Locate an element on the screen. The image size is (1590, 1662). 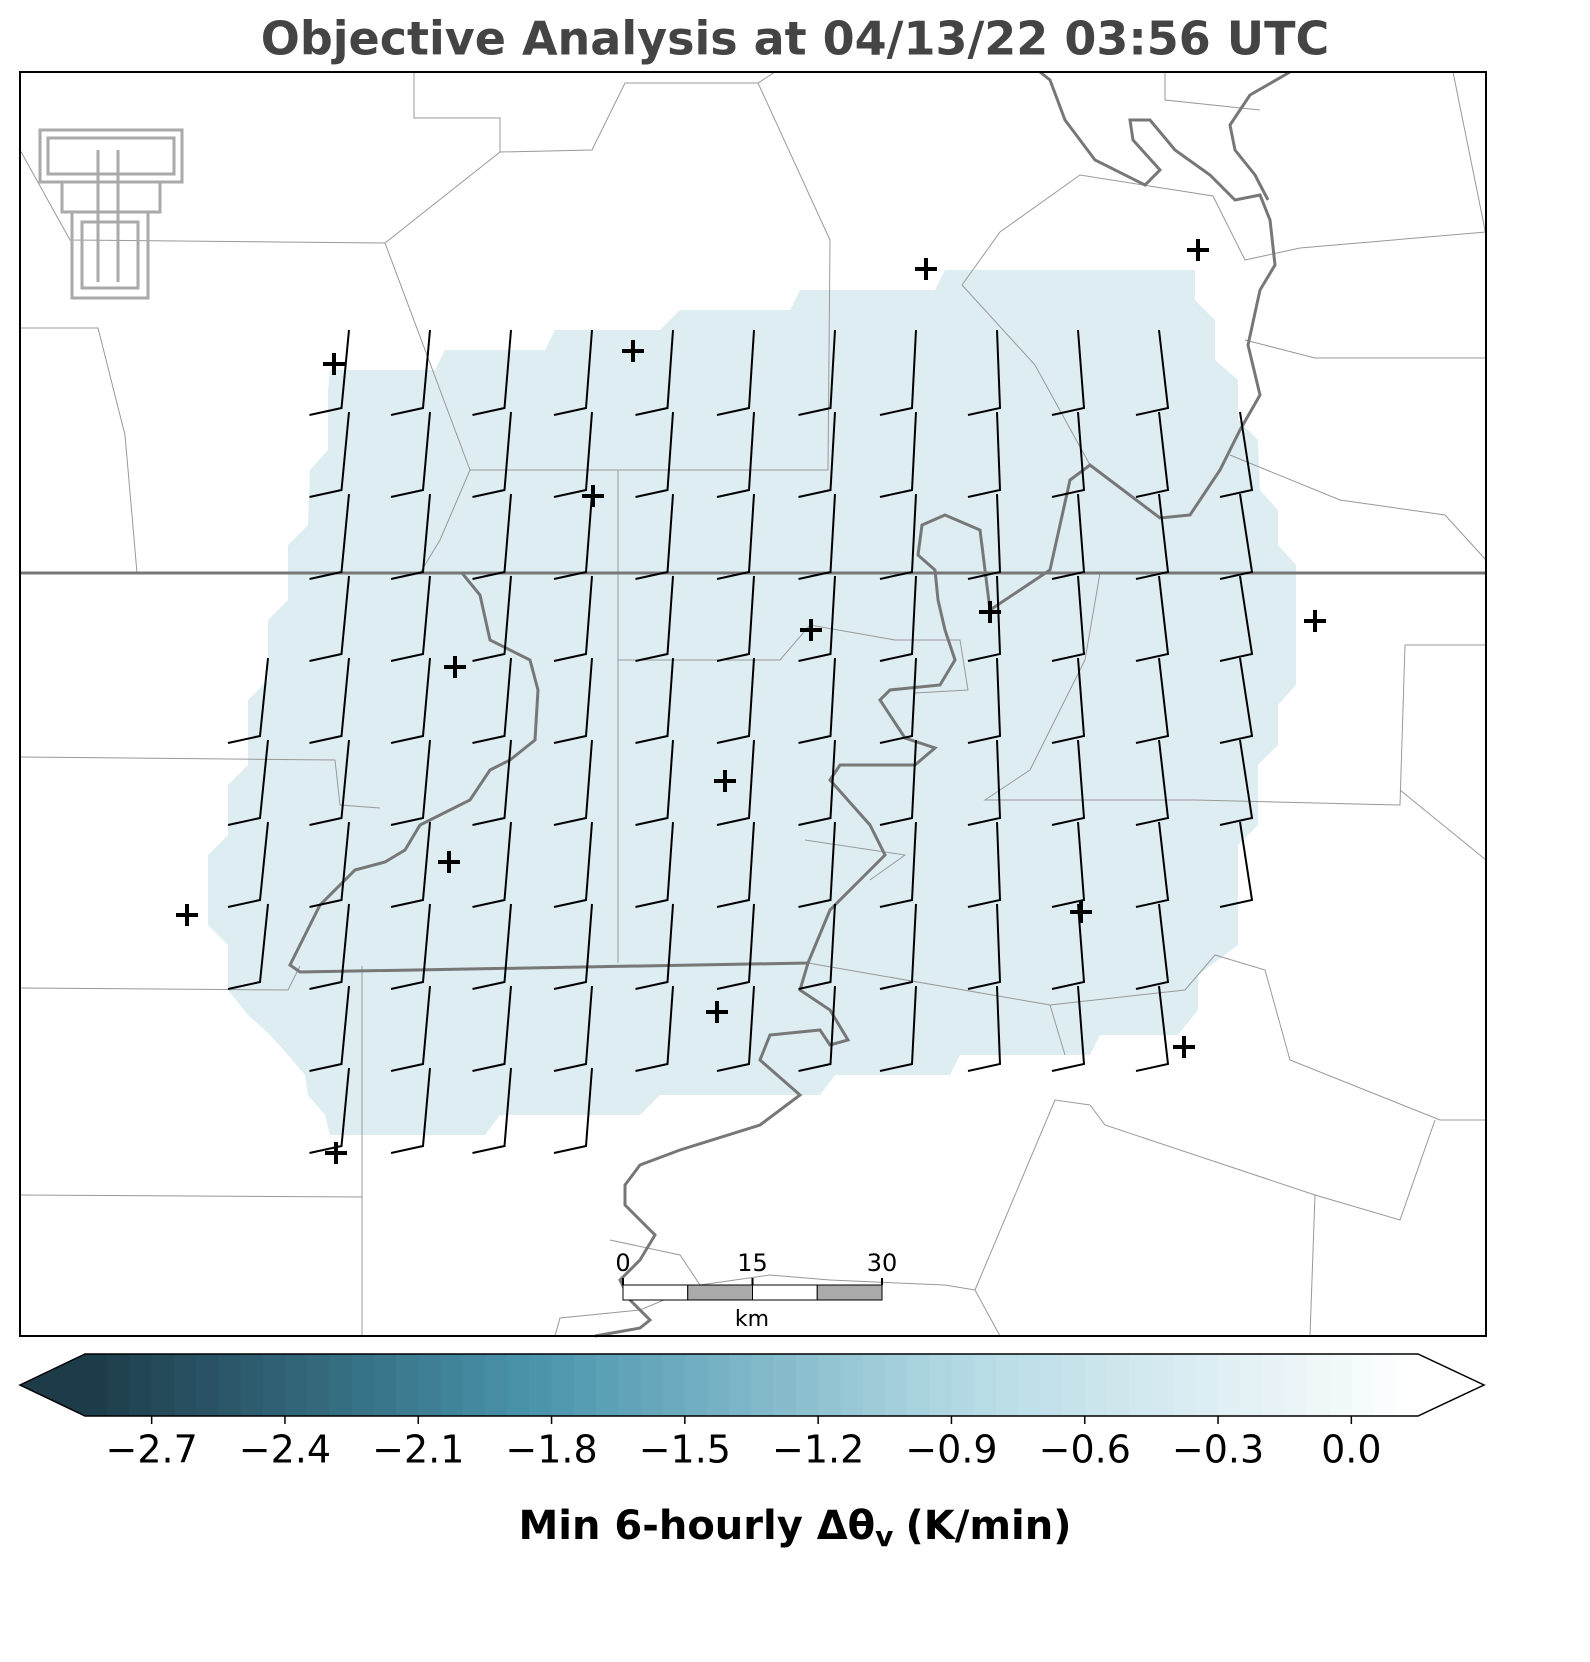
colorbar-extend-low is located at coordinates (52, 1385).